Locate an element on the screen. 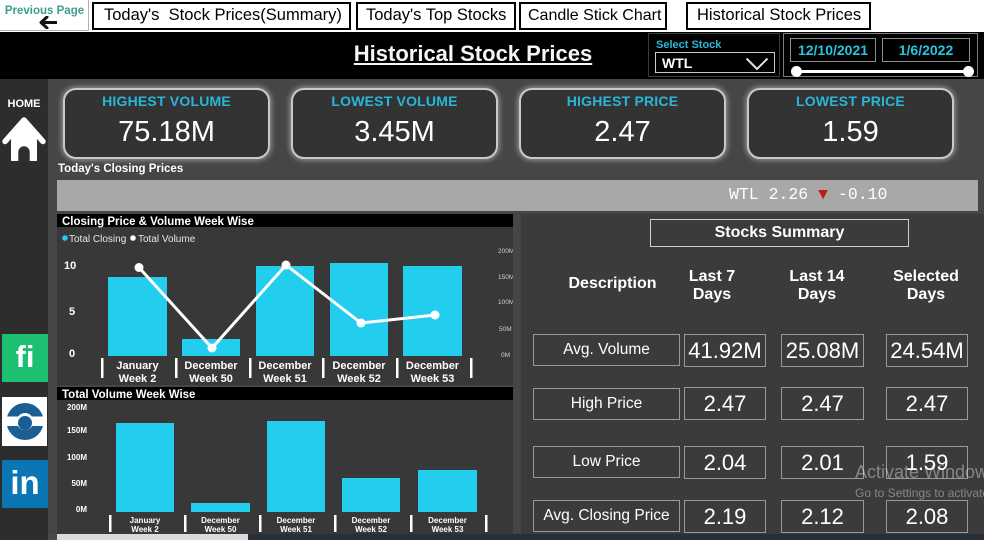 This screenshot has height=540, width=984. svg-text: Total Volume is located at coordinates (167, 239).